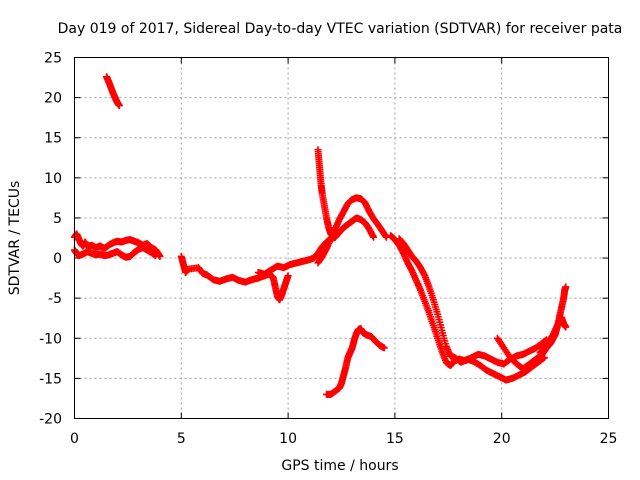 The image size is (640, 480). Describe the element at coordinates (502, 439) in the screenshot. I see `x-tick-label: 20` at that location.